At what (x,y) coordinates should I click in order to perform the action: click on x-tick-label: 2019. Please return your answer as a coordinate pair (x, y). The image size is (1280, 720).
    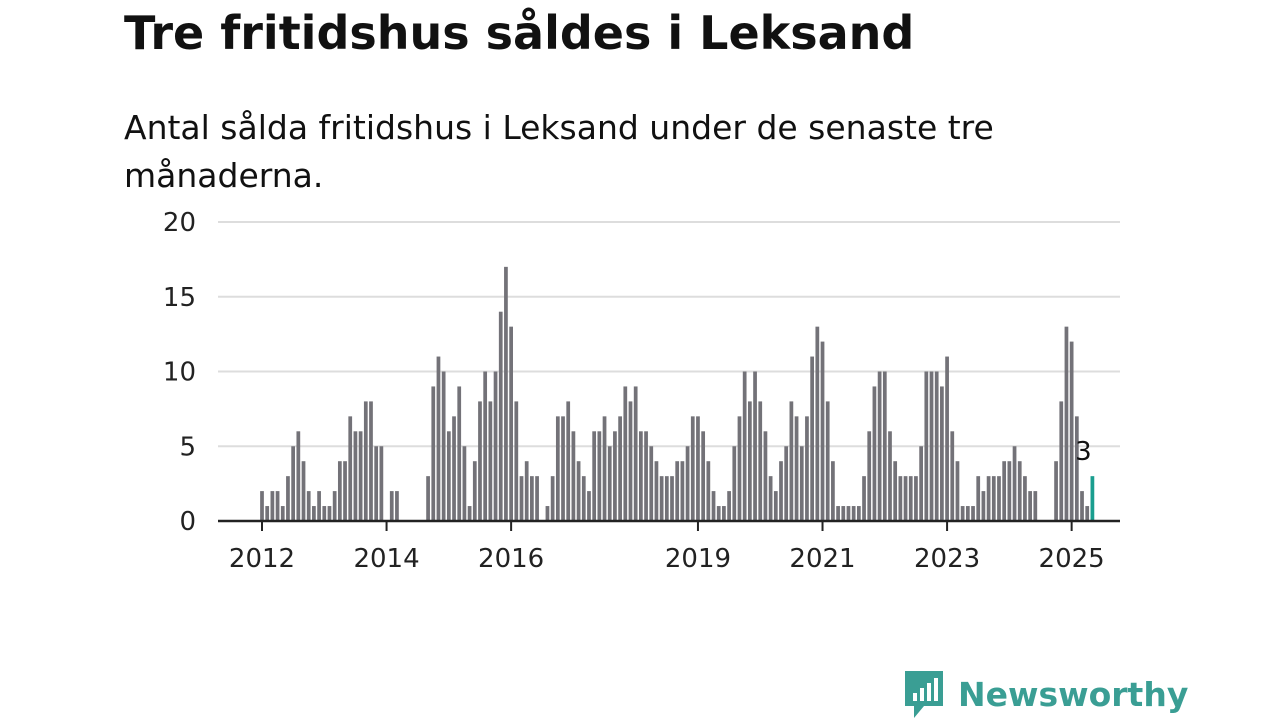
    Looking at the image, I should click on (698, 559).